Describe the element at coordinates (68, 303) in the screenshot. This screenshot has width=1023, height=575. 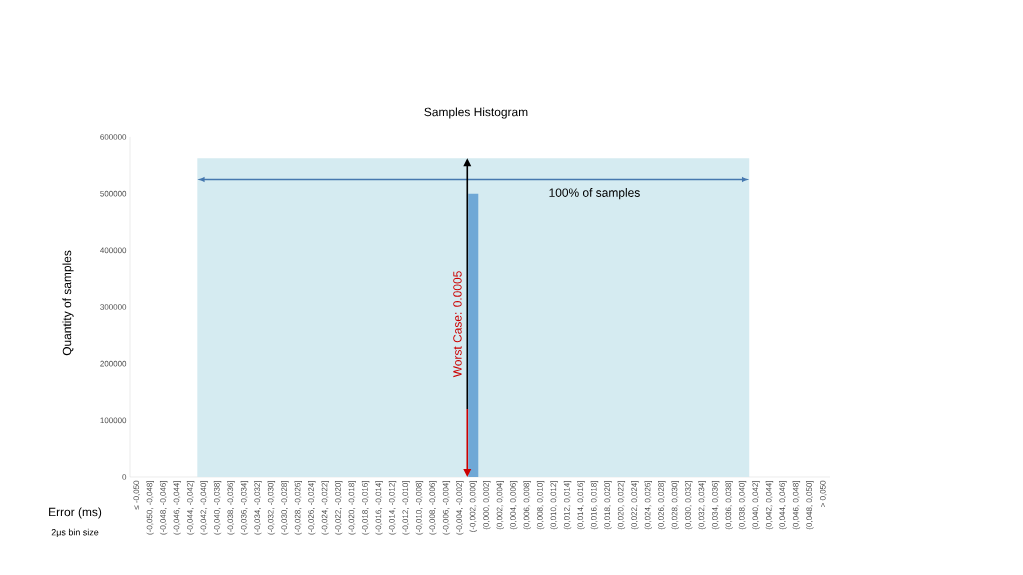
I see `y-axis-title: Quantity of samples` at that location.